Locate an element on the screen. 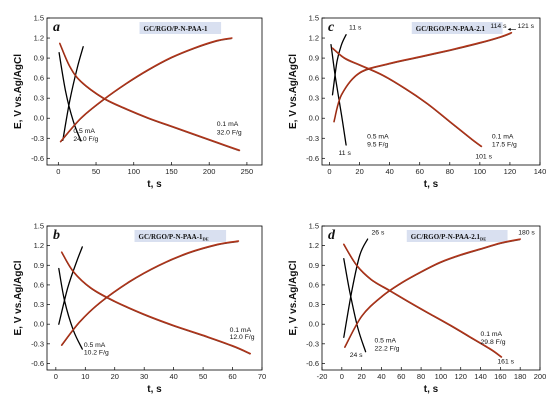  annotation-label: 121 s is located at coordinates (525, 26).